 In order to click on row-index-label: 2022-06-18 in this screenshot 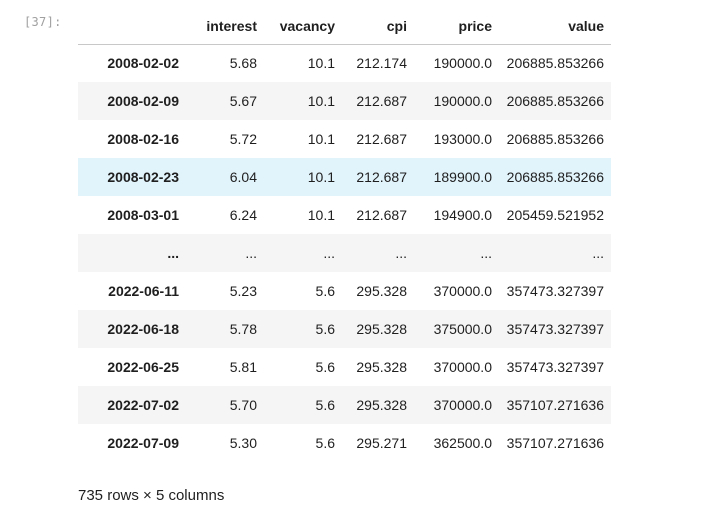, I will do `click(143, 329)`.